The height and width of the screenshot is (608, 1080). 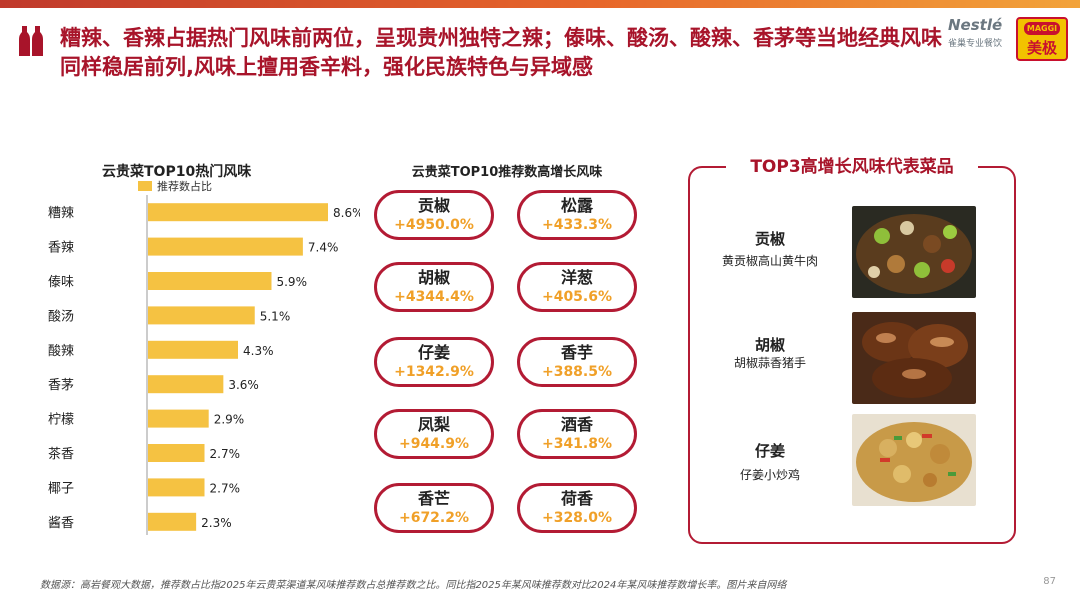 What do you see at coordinates (576, 277) in the screenshot?
I see `growth-flavor-name: 洋葱` at bounding box center [576, 277].